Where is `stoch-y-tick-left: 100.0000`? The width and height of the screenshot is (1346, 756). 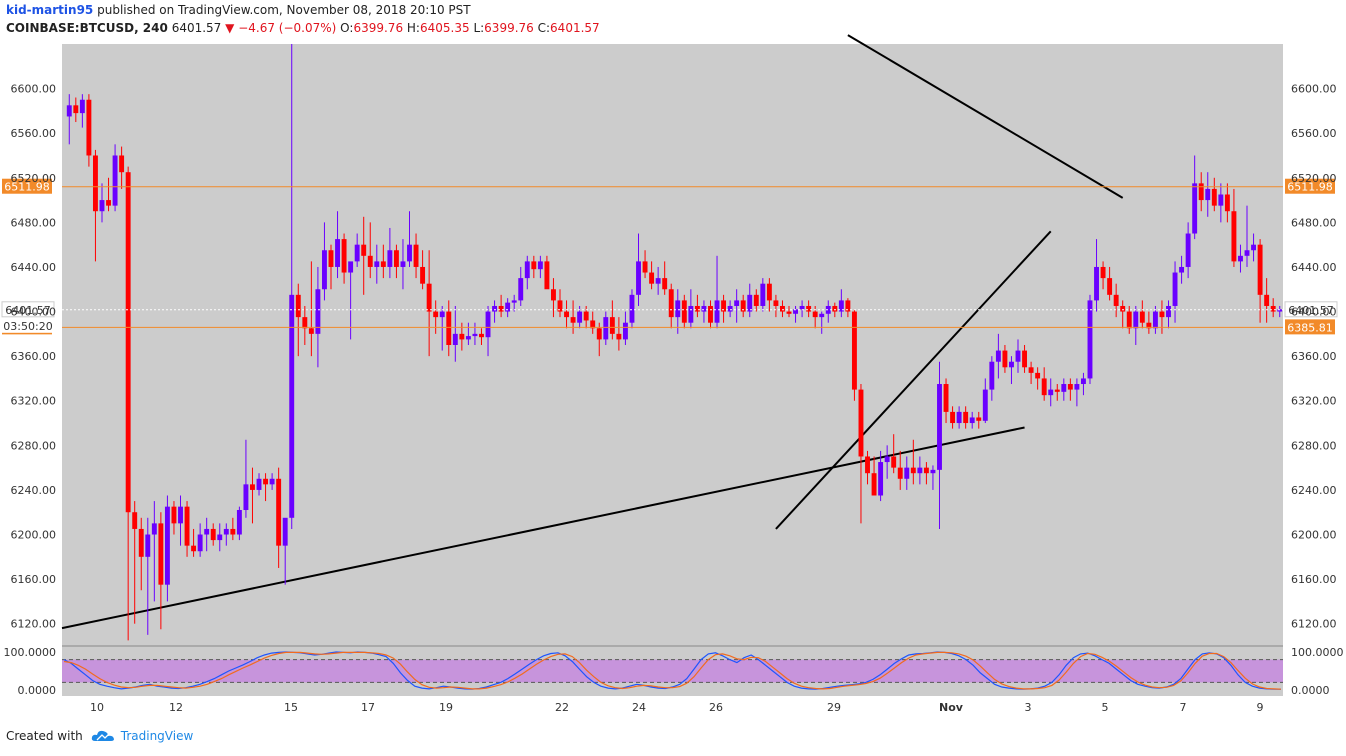 stoch-y-tick-left: 100.0000 is located at coordinates (30, 652).